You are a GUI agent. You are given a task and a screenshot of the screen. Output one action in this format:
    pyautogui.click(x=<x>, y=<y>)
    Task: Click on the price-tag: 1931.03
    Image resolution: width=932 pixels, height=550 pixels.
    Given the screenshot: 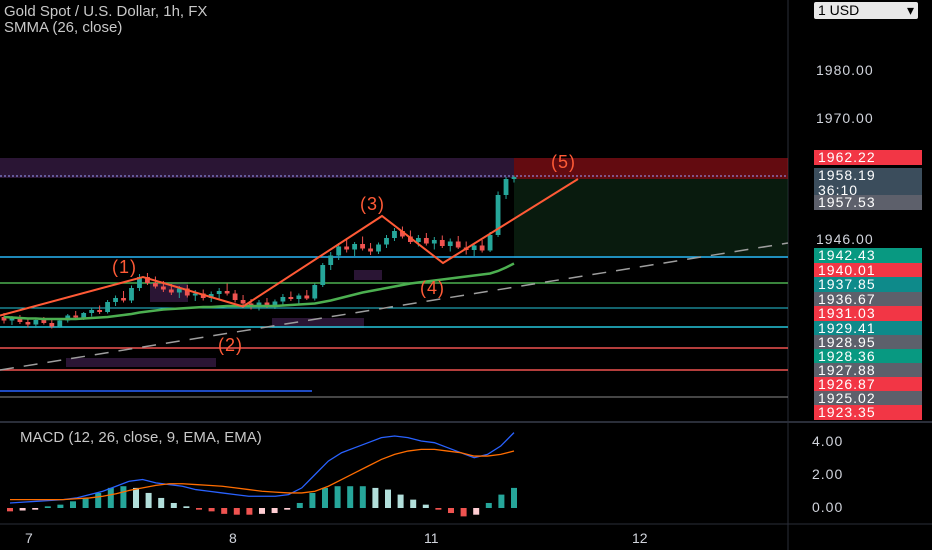 What is the action you would take?
    pyautogui.click(x=868, y=313)
    